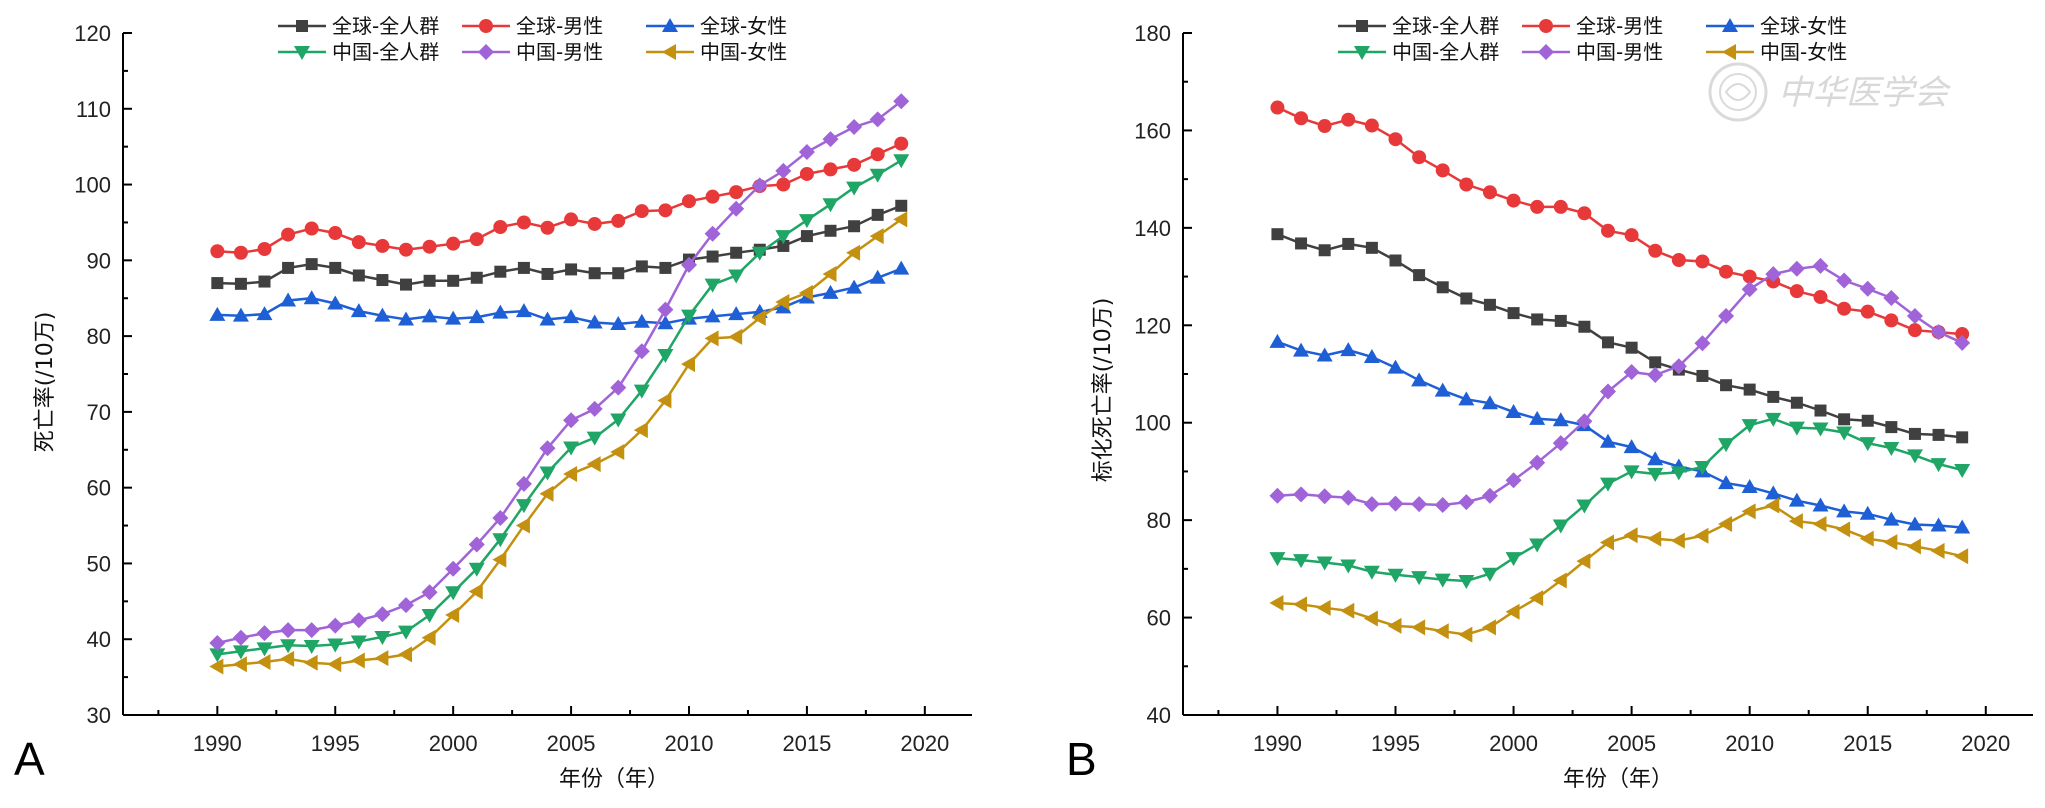 The width and height of the screenshot is (2045, 808). I want to click on series-line-china-male-b, so click(1620, 385).